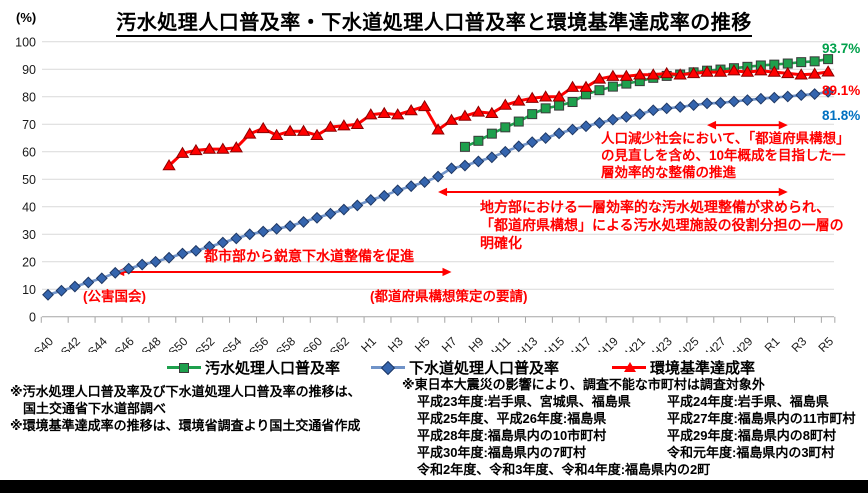 The image size is (868, 493). I want to click on svg-text: H27, so click(716, 343).